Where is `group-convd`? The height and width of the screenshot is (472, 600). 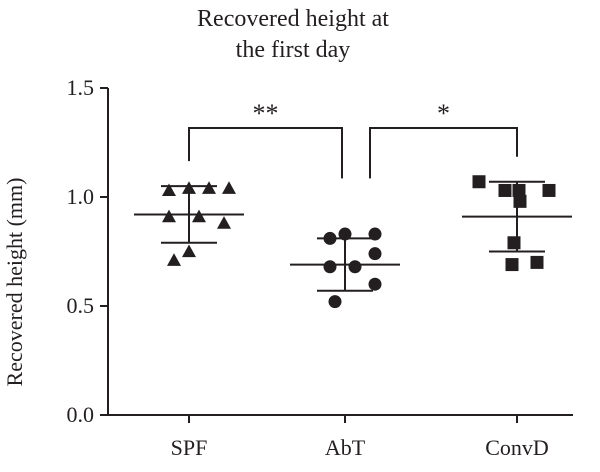 group-convd is located at coordinates (517, 223).